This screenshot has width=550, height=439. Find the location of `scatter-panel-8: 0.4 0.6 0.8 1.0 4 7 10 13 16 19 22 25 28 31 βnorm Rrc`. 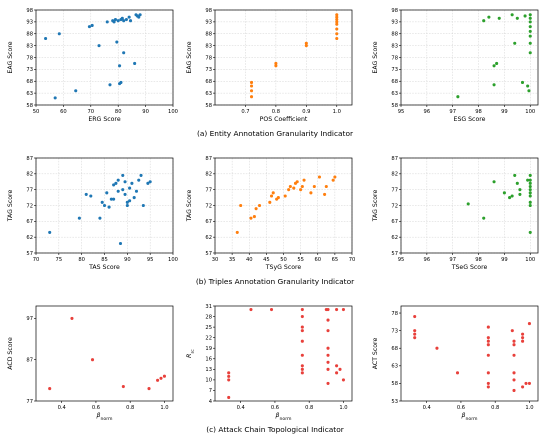

scatter-panel-8: 0.4 0.6 0.8 1.0 4 7 10 13 16 19 22 25 28 31 βnorm Rrc is located at coordinates (269, 363).